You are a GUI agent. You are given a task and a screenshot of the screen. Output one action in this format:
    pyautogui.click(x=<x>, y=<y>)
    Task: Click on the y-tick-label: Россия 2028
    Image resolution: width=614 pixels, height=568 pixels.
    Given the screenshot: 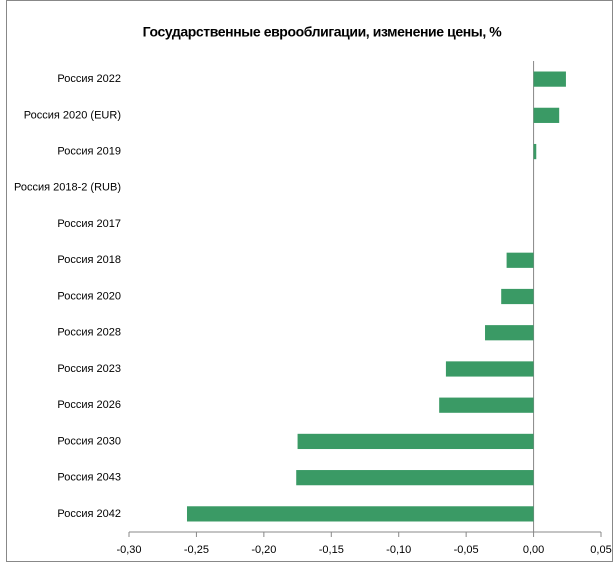 What is the action you would take?
    pyautogui.click(x=89, y=333)
    